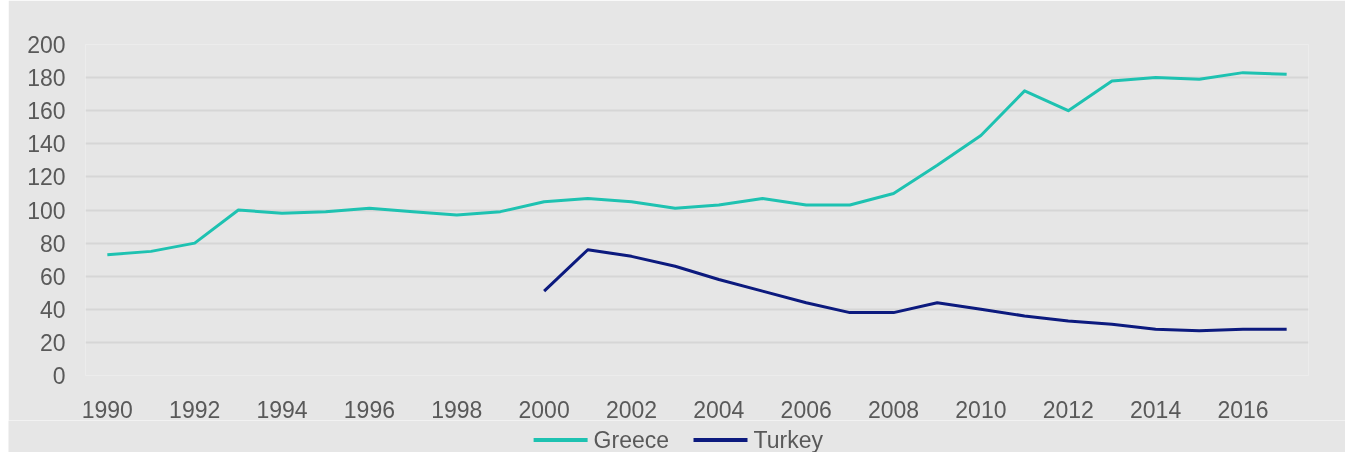 Image resolution: width=1350 pixels, height=452 pixels. What do you see at coordinates (52, 276) in the screenshot?
I see `y-tick-label: 60` at bounding box center [52, 276].